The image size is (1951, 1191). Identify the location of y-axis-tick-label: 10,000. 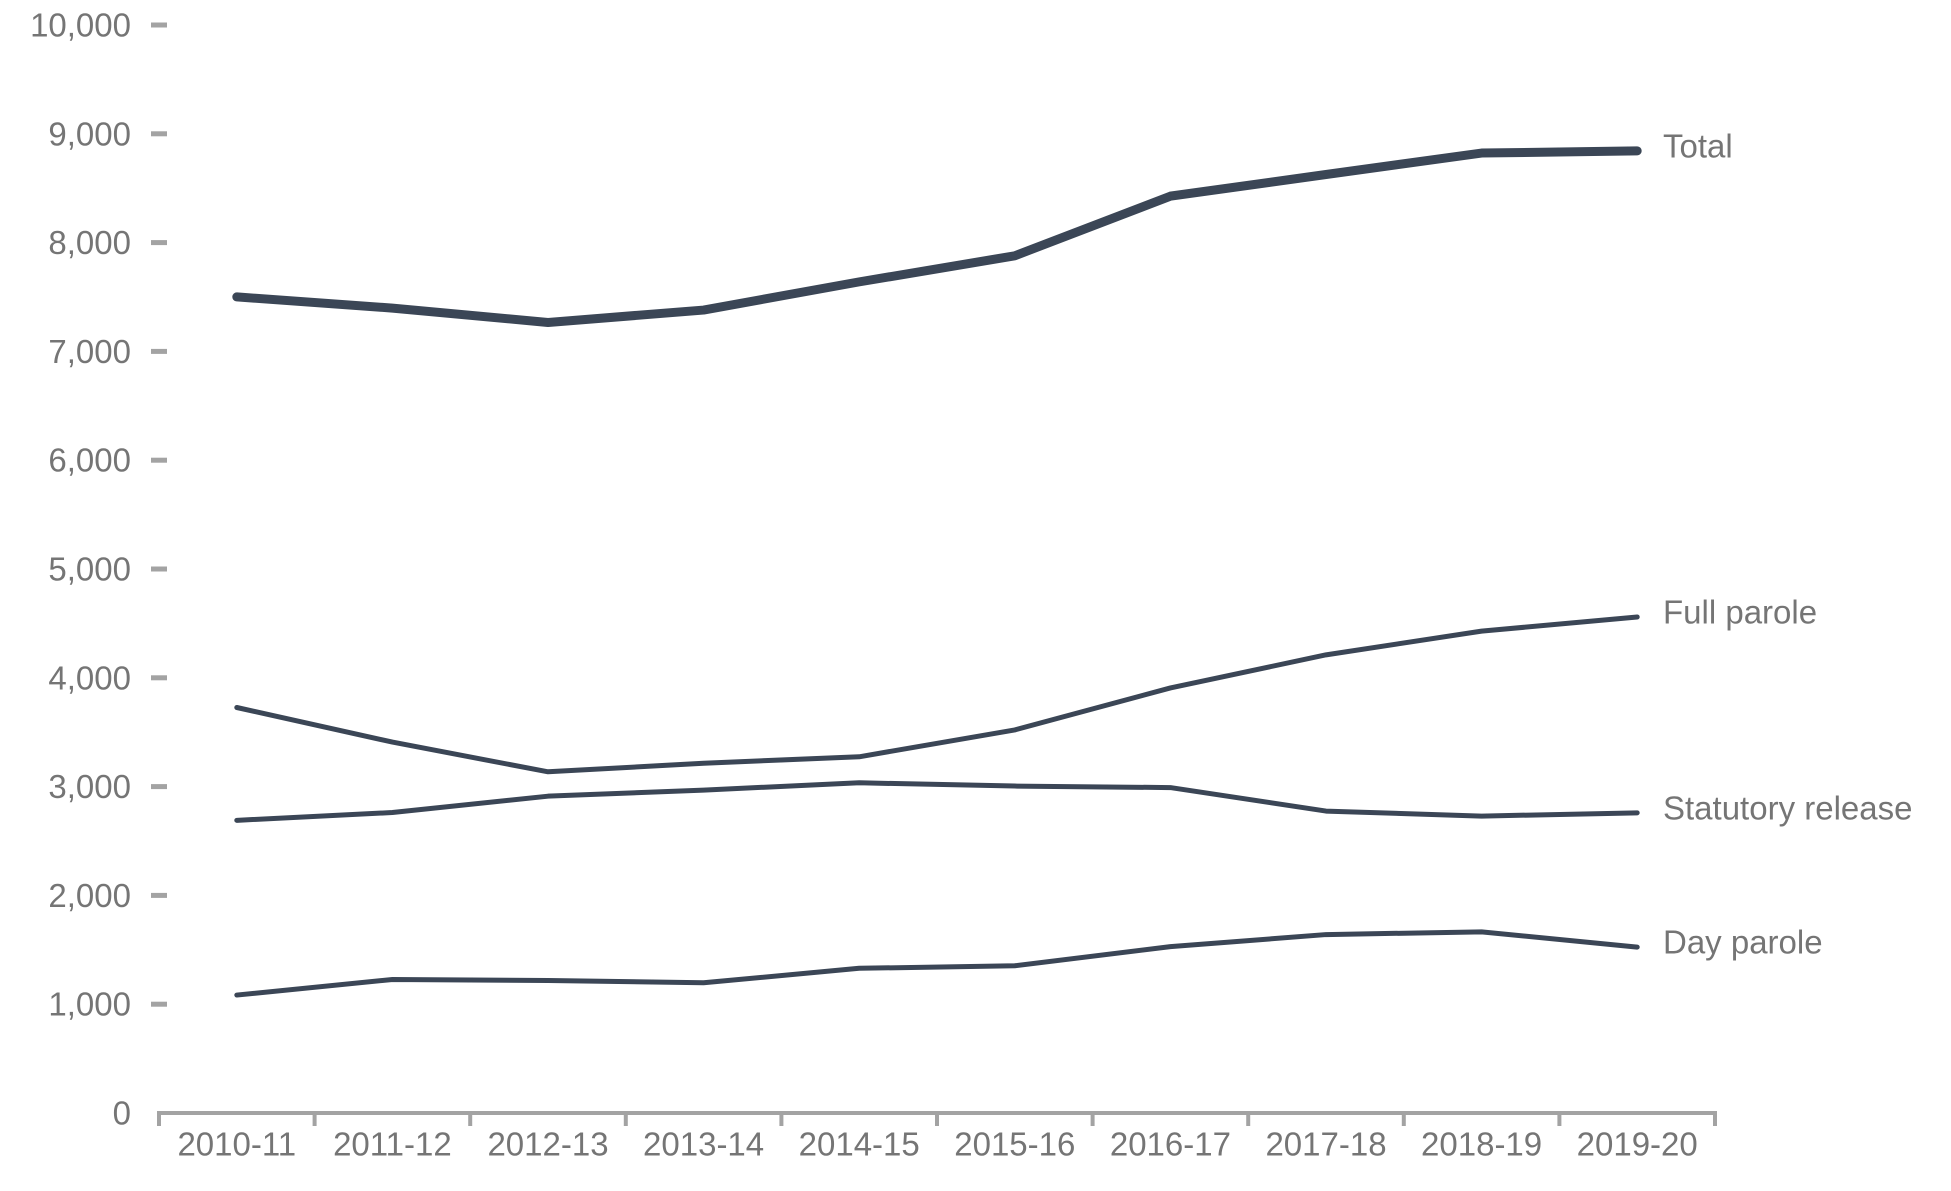
(80, 25).